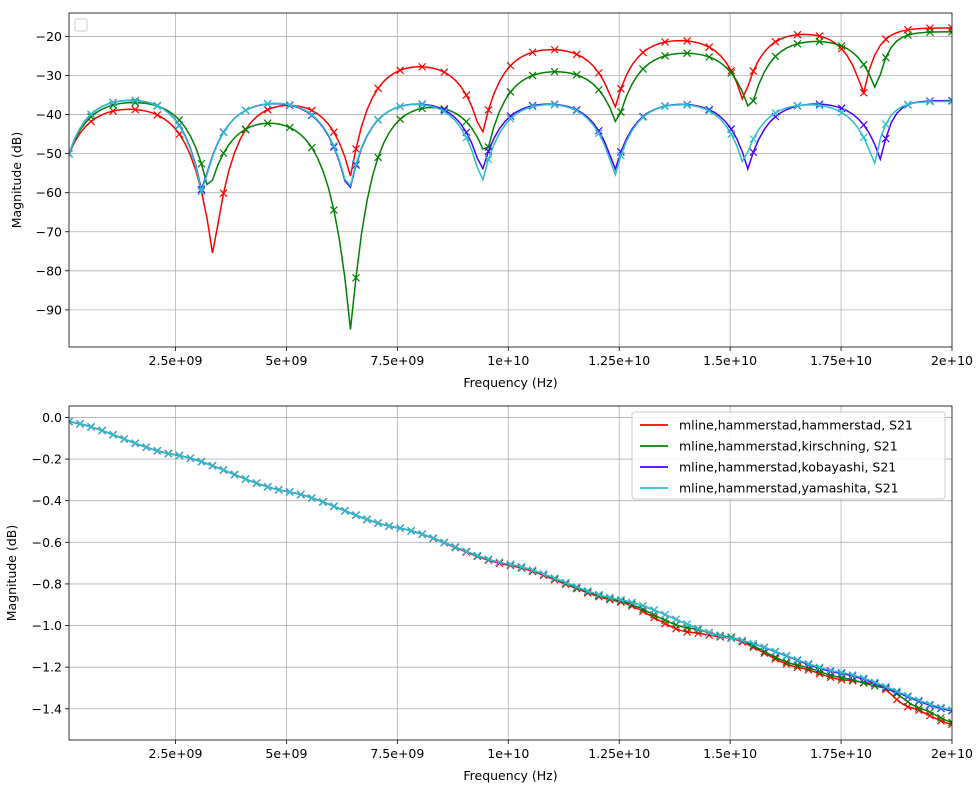  I want to click on x-tick-label: 2e+10, so click(952, 360).